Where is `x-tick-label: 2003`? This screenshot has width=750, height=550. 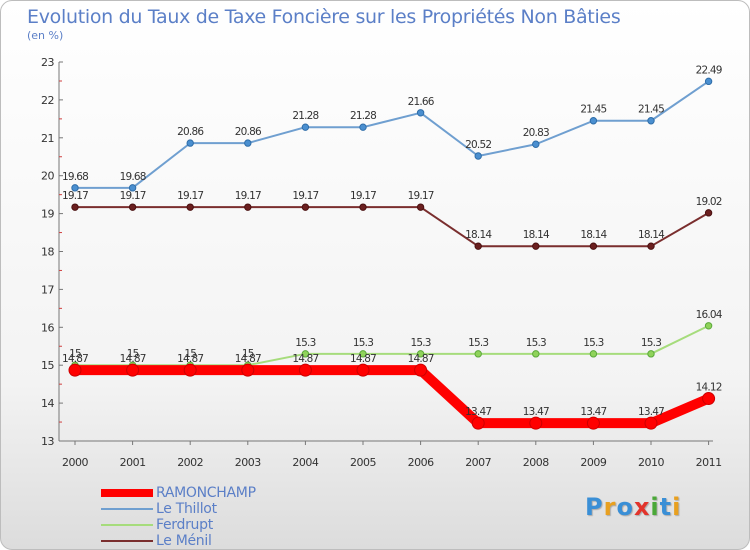
x-tick-label: 2003 is located at coordinates (248, 462).